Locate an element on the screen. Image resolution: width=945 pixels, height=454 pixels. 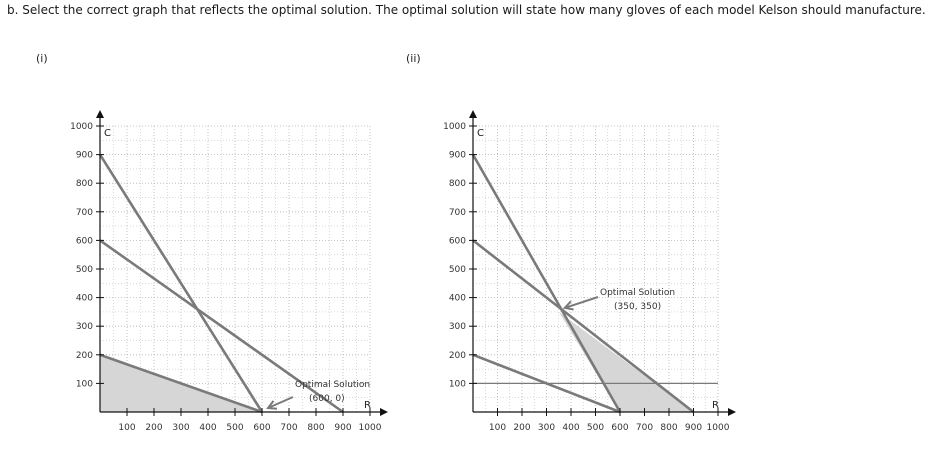
option-i-label: (i) is located at coordinates (42, 58).